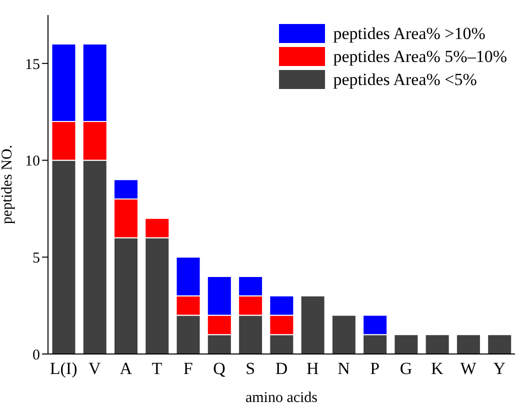 The image size is (521, 412). What do you see at coordinates (375, 368) in the screenshot?
I see `x-tick-label: P` at bounding box center [375, 368].